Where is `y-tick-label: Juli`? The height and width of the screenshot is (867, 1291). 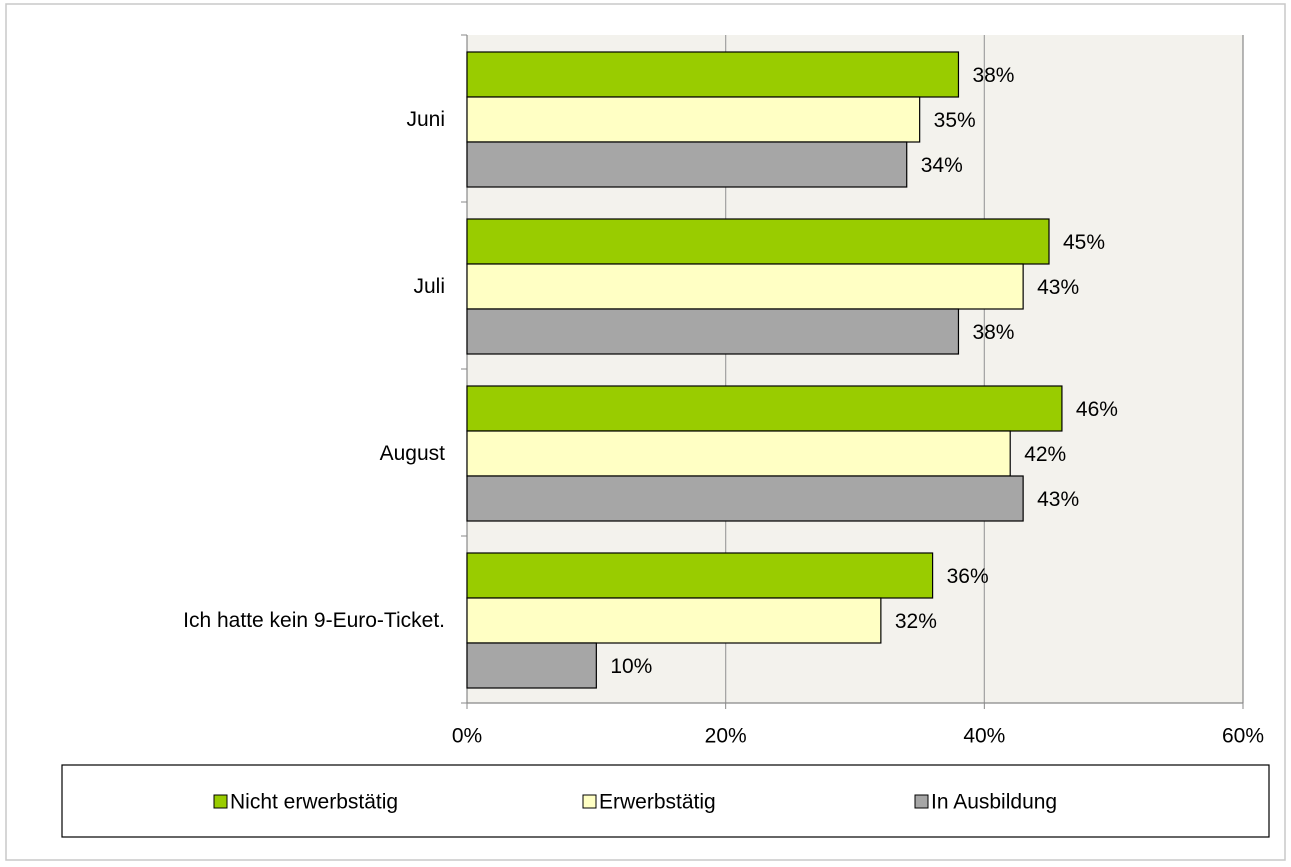 y-tick-label: Juli is located at coordinates (429, 286).